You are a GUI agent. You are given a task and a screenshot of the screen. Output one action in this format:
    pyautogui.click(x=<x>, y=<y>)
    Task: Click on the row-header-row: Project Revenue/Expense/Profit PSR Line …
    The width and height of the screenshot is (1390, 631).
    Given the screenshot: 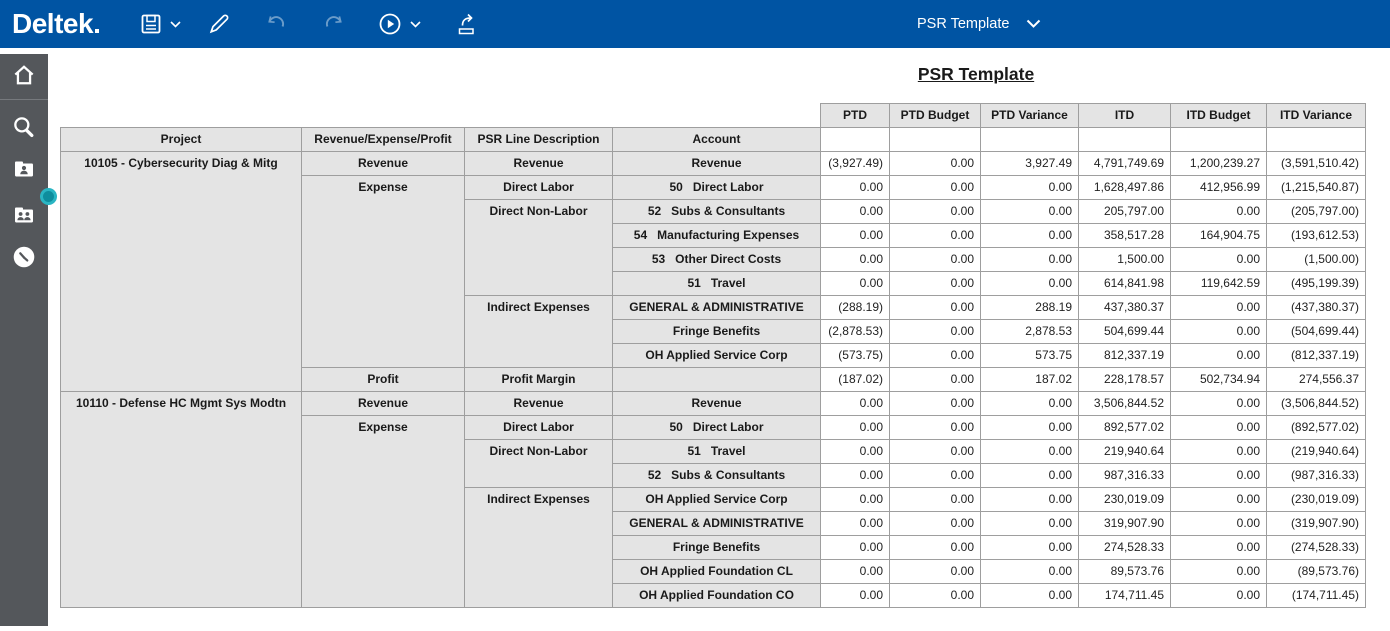 What is the action you would take?
    pyautogui.click(x=713, y=139)
    